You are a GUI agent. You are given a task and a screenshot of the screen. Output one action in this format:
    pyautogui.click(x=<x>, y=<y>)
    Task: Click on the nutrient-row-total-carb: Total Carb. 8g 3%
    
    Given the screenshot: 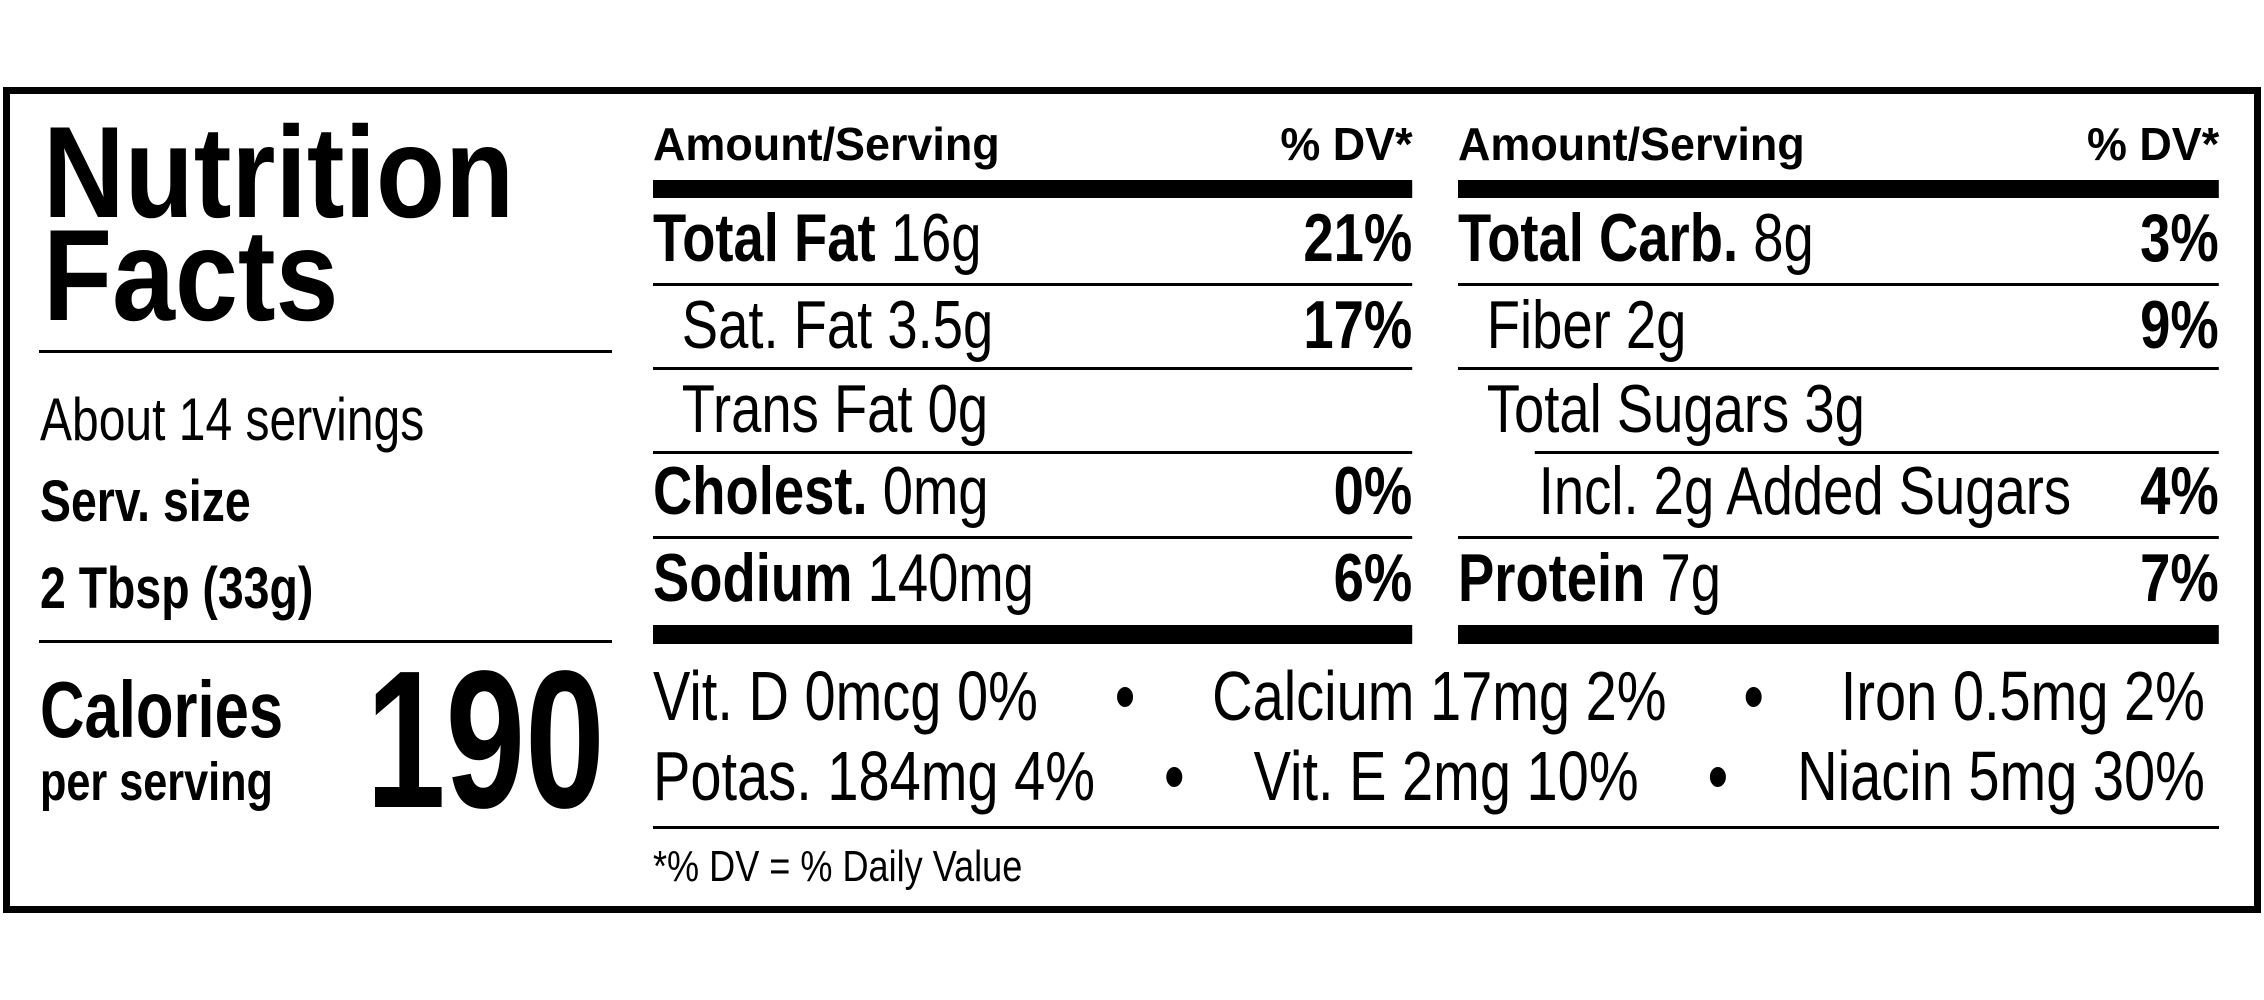 What is the action you would take?
    pyautogui.click(x=1838, y=238)
    